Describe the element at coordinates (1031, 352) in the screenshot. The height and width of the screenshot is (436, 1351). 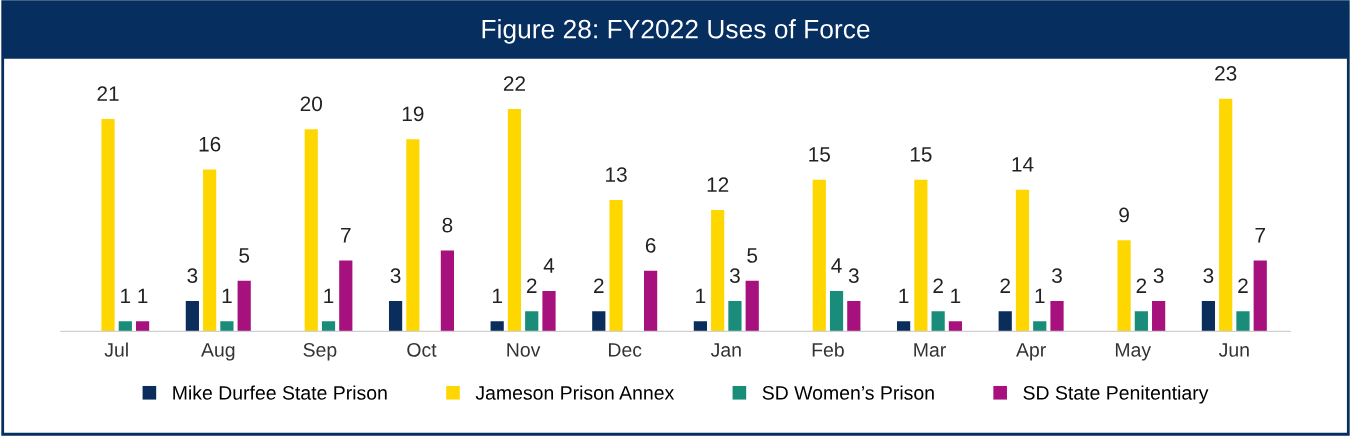
I see `x-tick-label: Apr` at that location.